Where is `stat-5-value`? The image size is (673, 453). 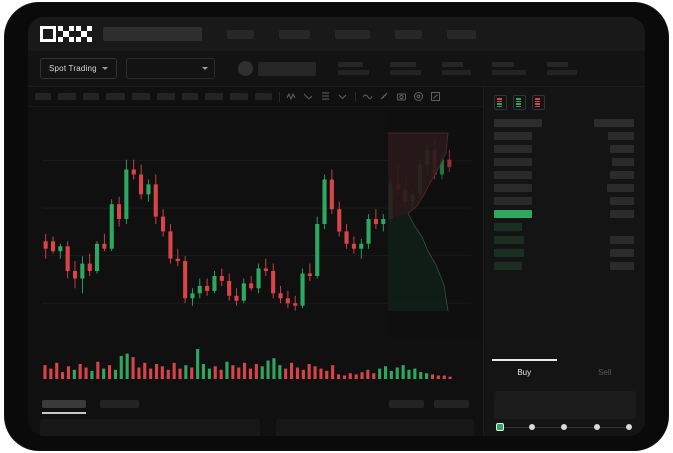 stat-5-value is located at coordinates (561, 72).